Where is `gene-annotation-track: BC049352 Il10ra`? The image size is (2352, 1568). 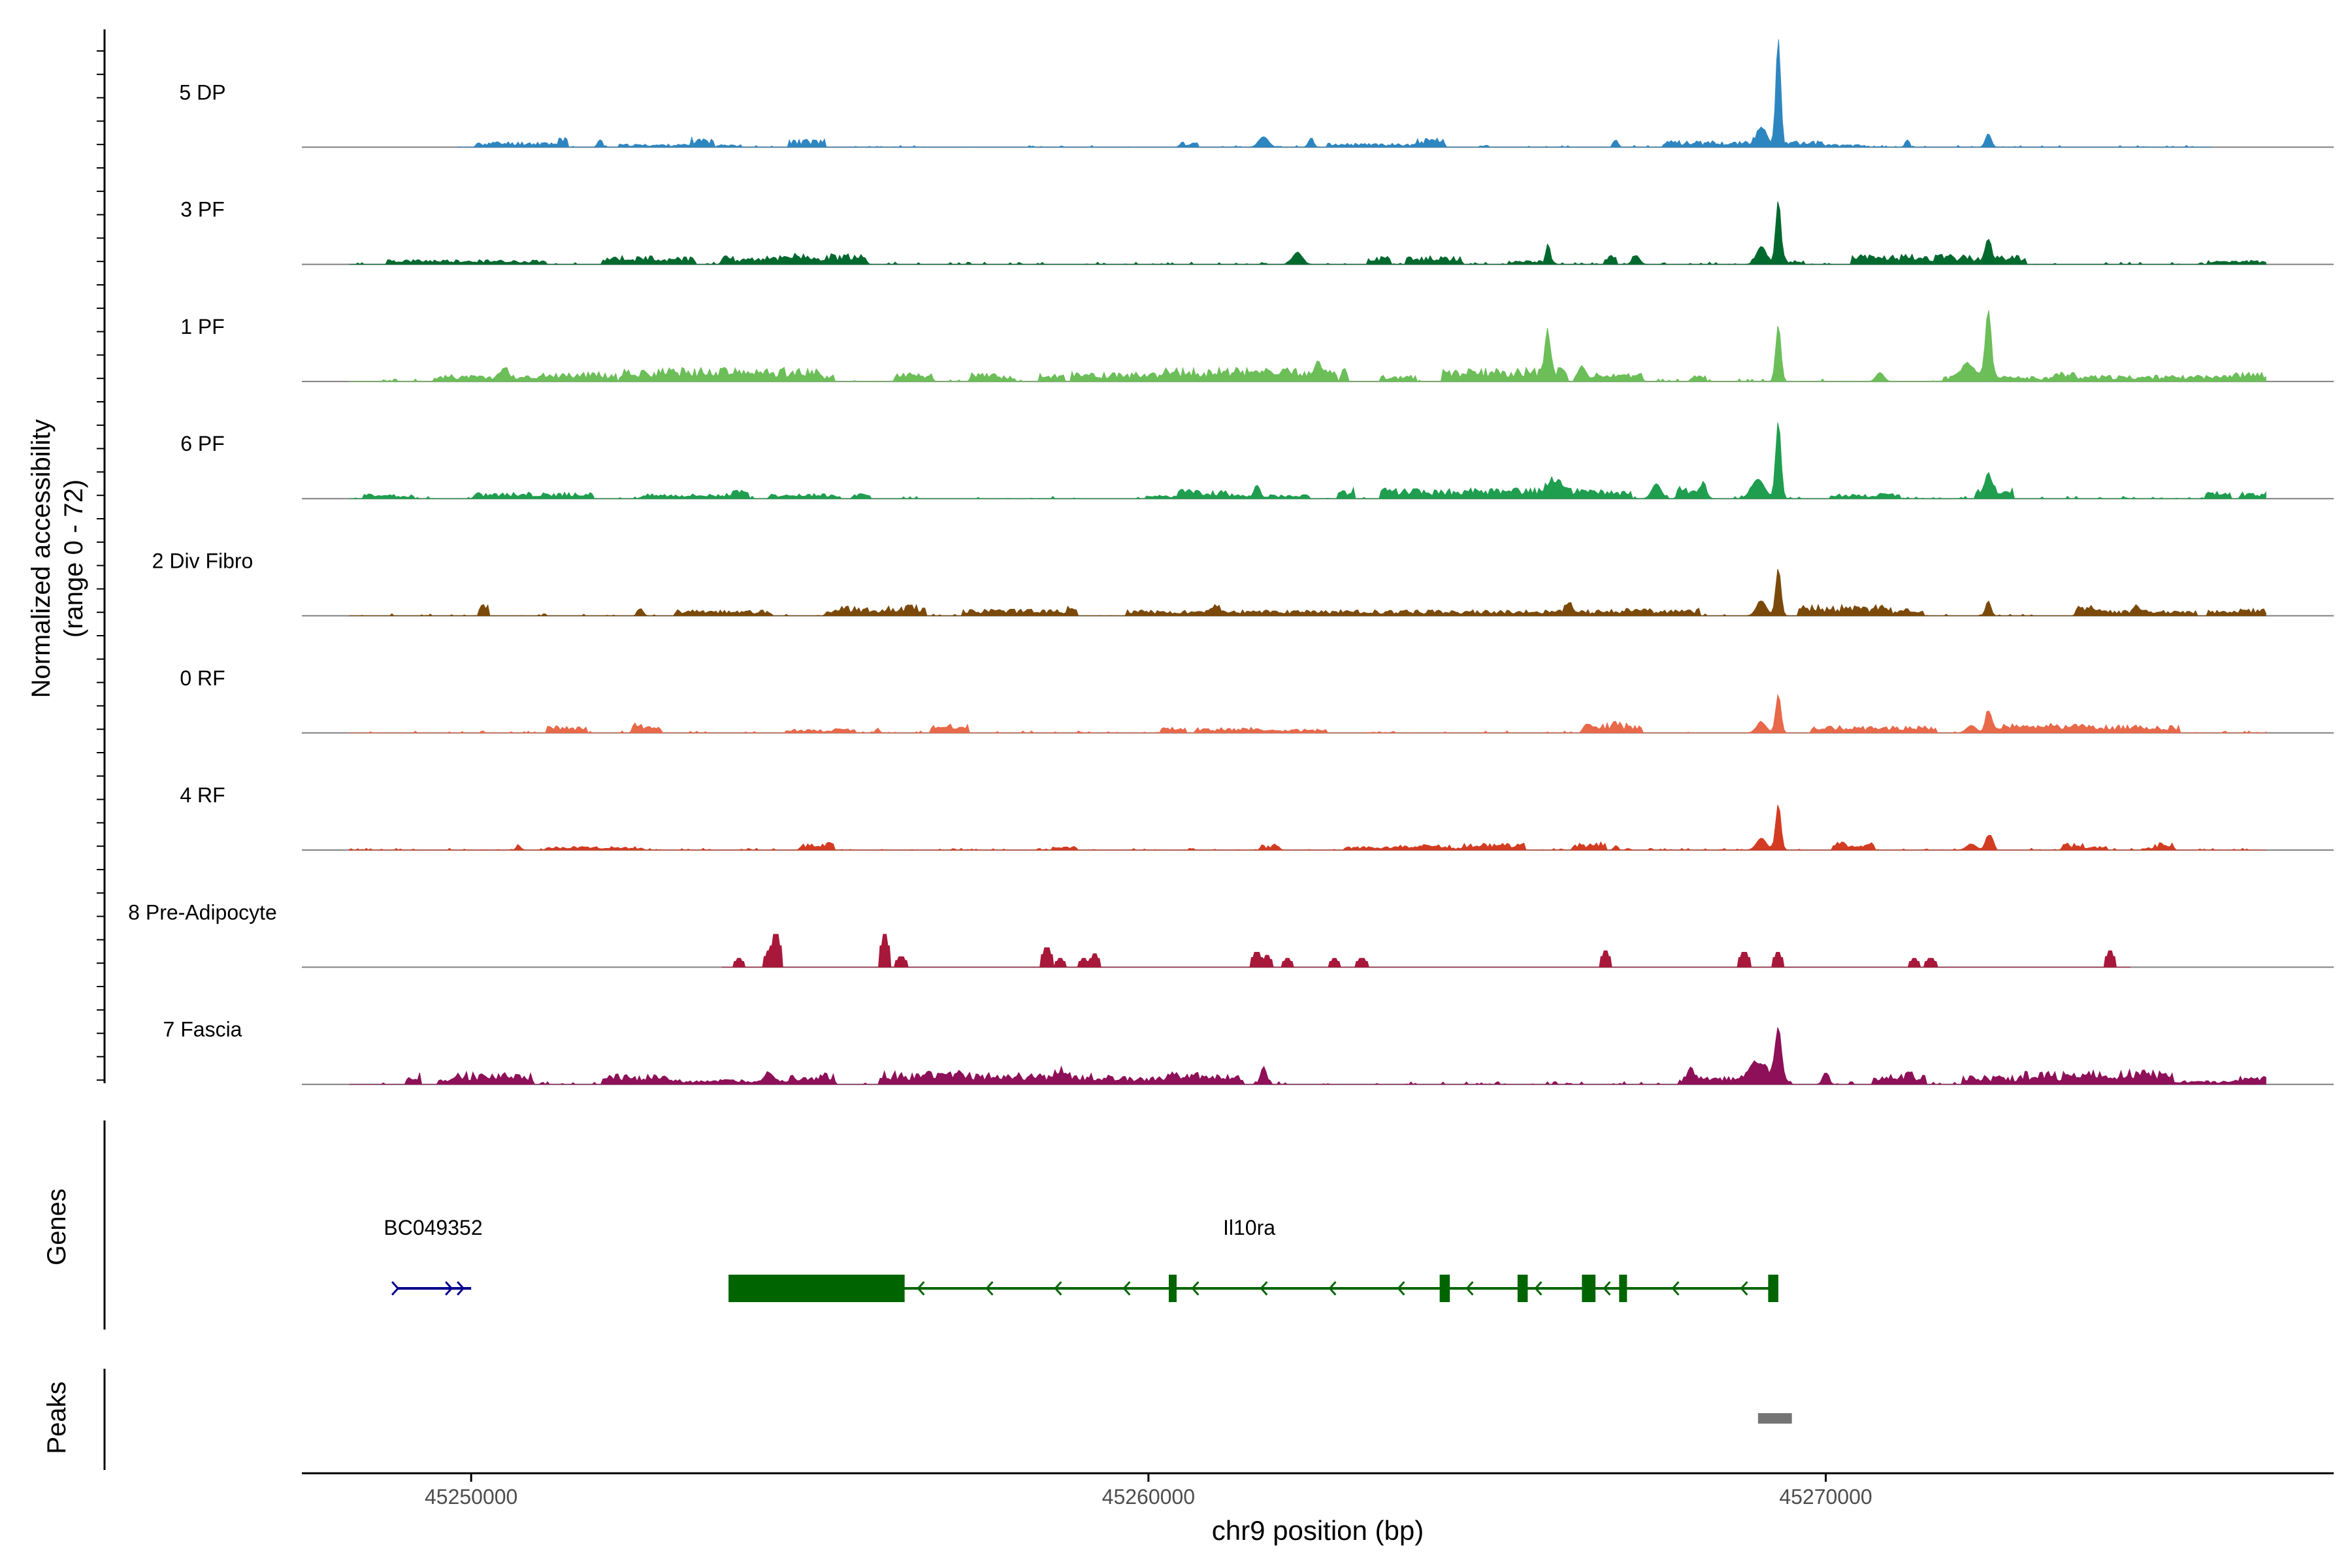
gene-annotation-track: BC049352 Il10ra is located at coordinates (1081, 1259).